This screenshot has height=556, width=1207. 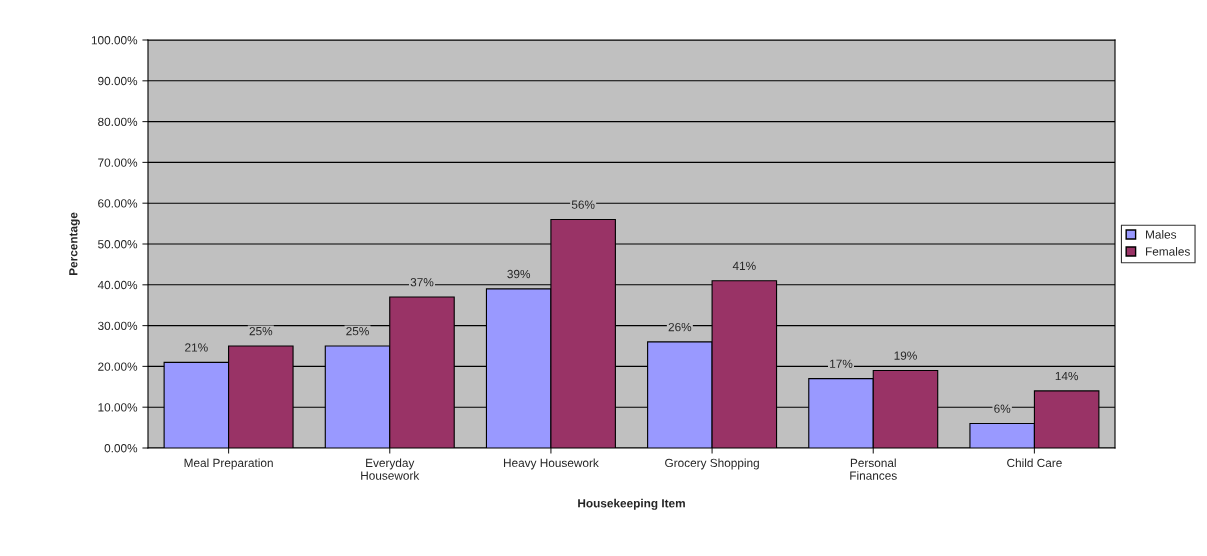 I want to click on y-axis-title: Percentage, so click(x=74, y=244).